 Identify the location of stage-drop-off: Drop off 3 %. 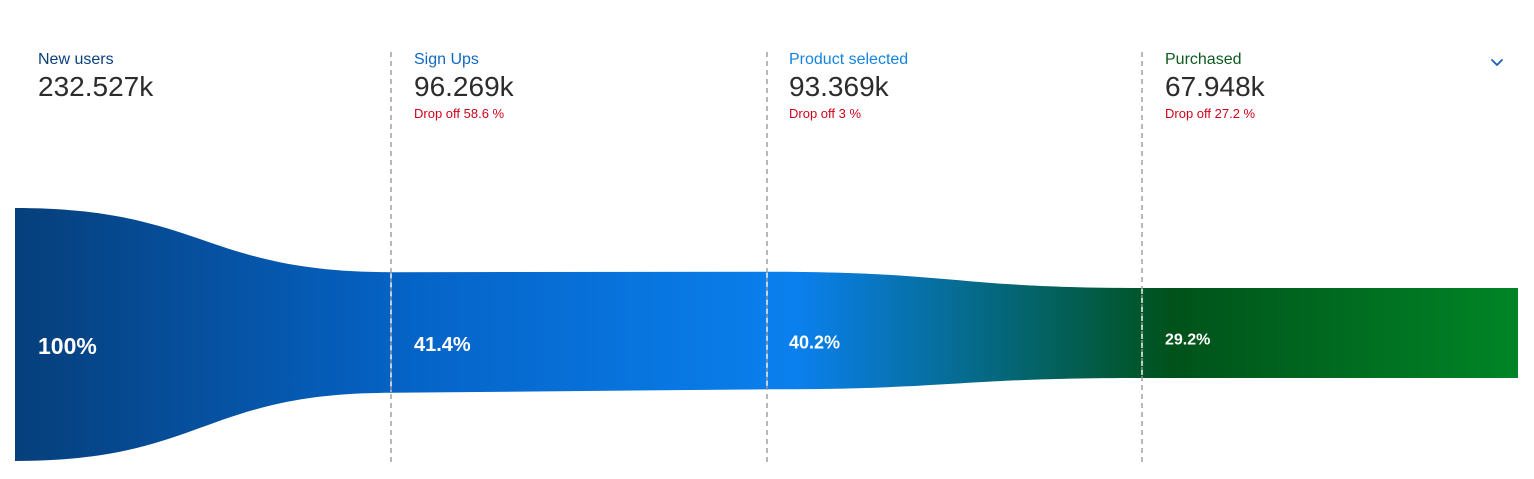
(825, 113).